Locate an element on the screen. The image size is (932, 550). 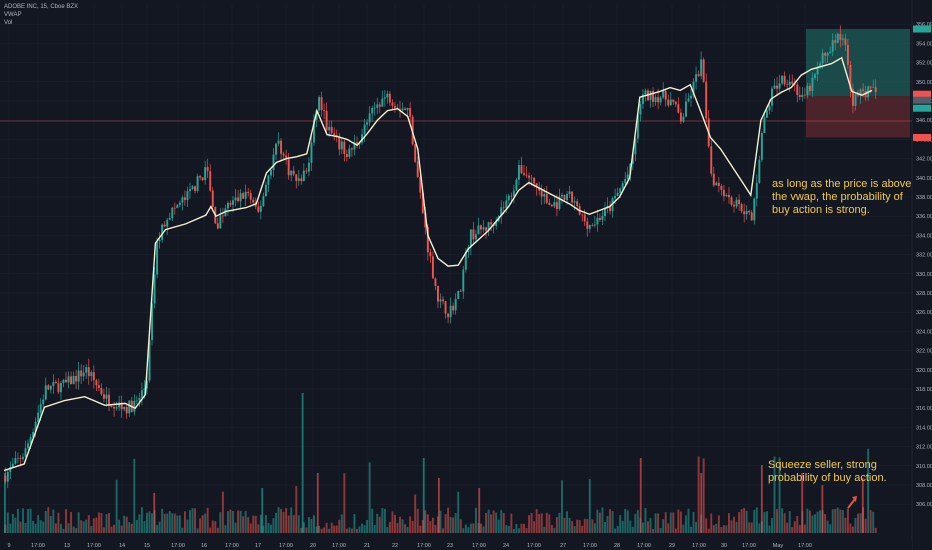
time-axis is located at coordinates (456, 545).